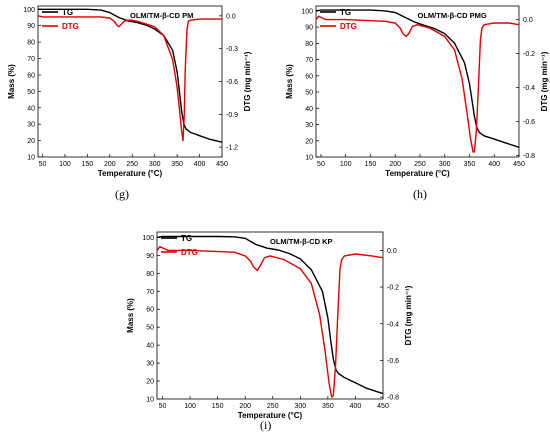 Image resolution: width=550 pixels, height=443 pixels. I want to click on chart-title: OLM/TM-β-CD PMG, so click(452, 15).